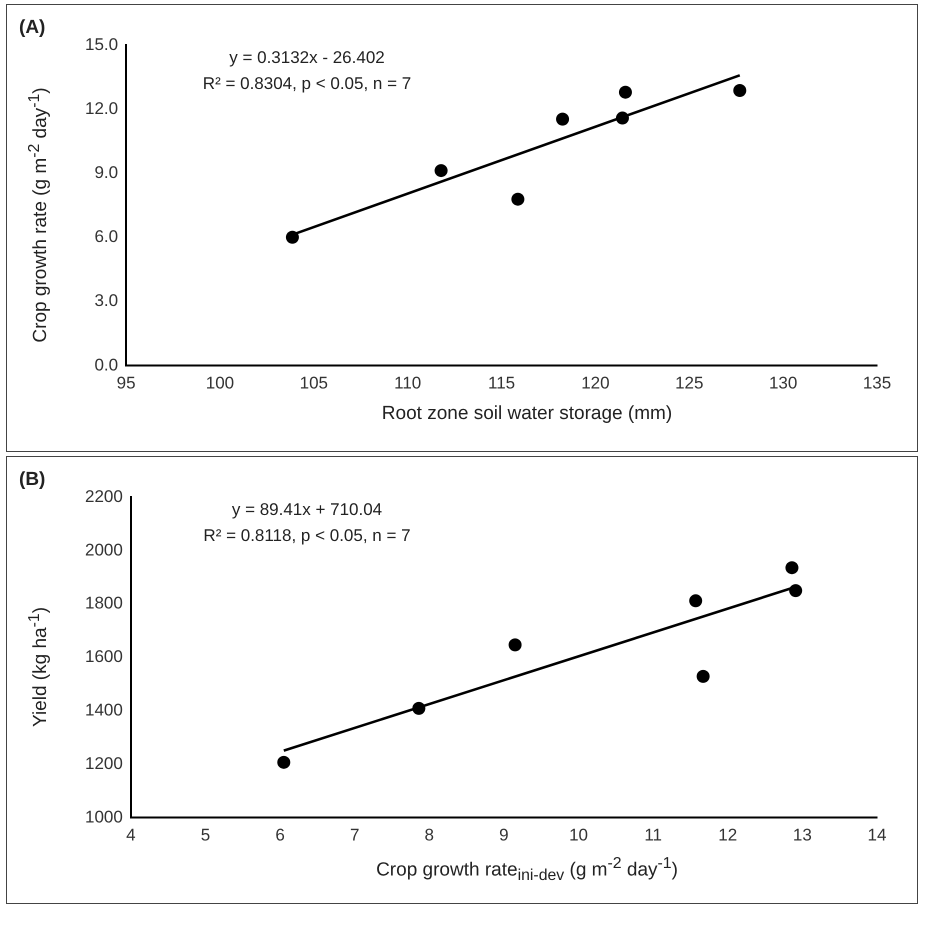 The width and height of the screenshot is (926, 926). I want to click on text: (A), so click(32, 28).